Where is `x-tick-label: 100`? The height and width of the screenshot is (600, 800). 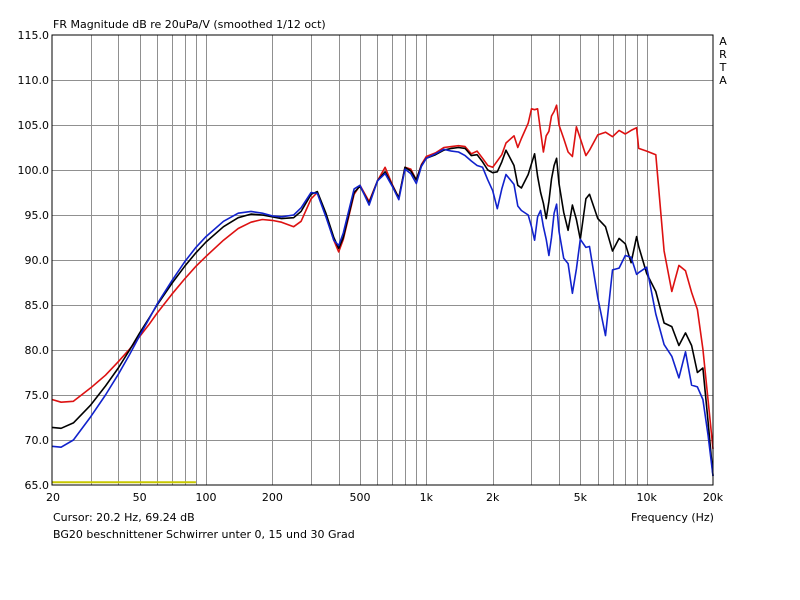 x-tick-label: 100 is located at coordinates (206, 497).